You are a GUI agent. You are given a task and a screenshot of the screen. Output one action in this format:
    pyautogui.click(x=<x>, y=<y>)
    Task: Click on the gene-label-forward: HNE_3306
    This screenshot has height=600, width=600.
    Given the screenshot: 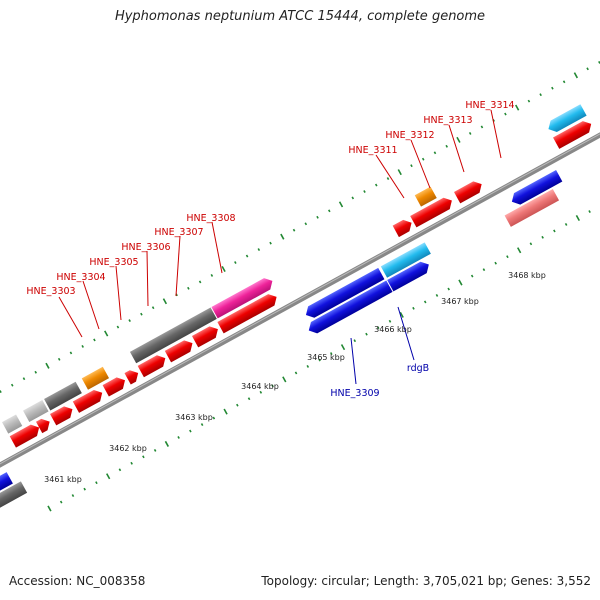 What is the action you would take?
    pyautogui.click(x=145, y=247)
    